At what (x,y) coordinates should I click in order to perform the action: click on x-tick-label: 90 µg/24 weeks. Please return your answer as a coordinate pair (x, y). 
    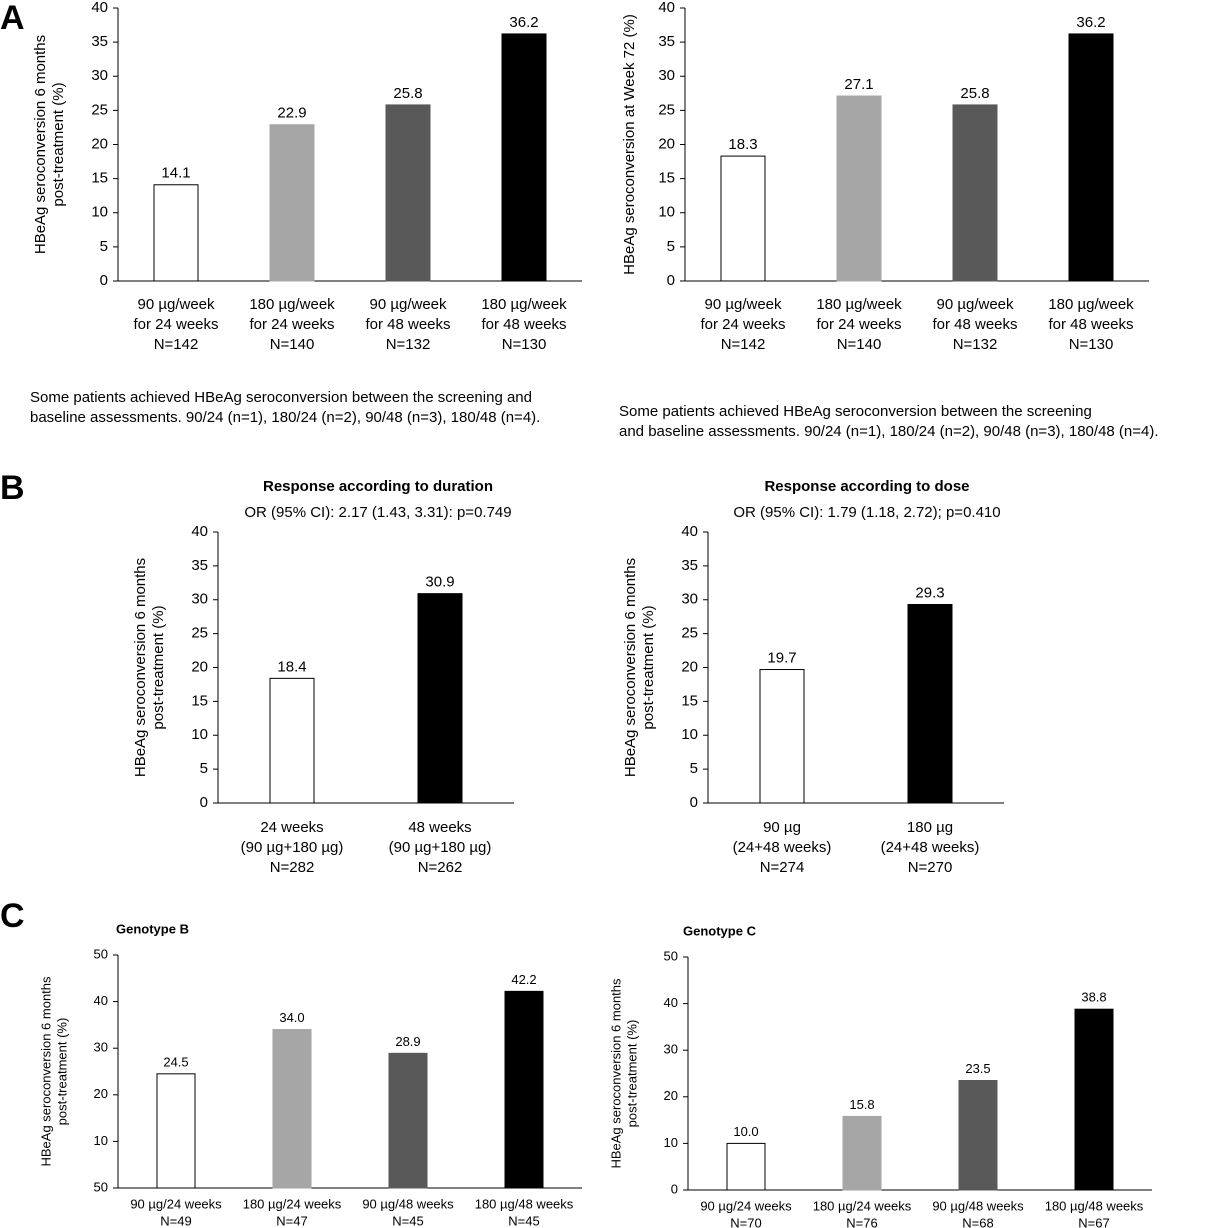
    Looking at the image, I should click on (746, 1205).